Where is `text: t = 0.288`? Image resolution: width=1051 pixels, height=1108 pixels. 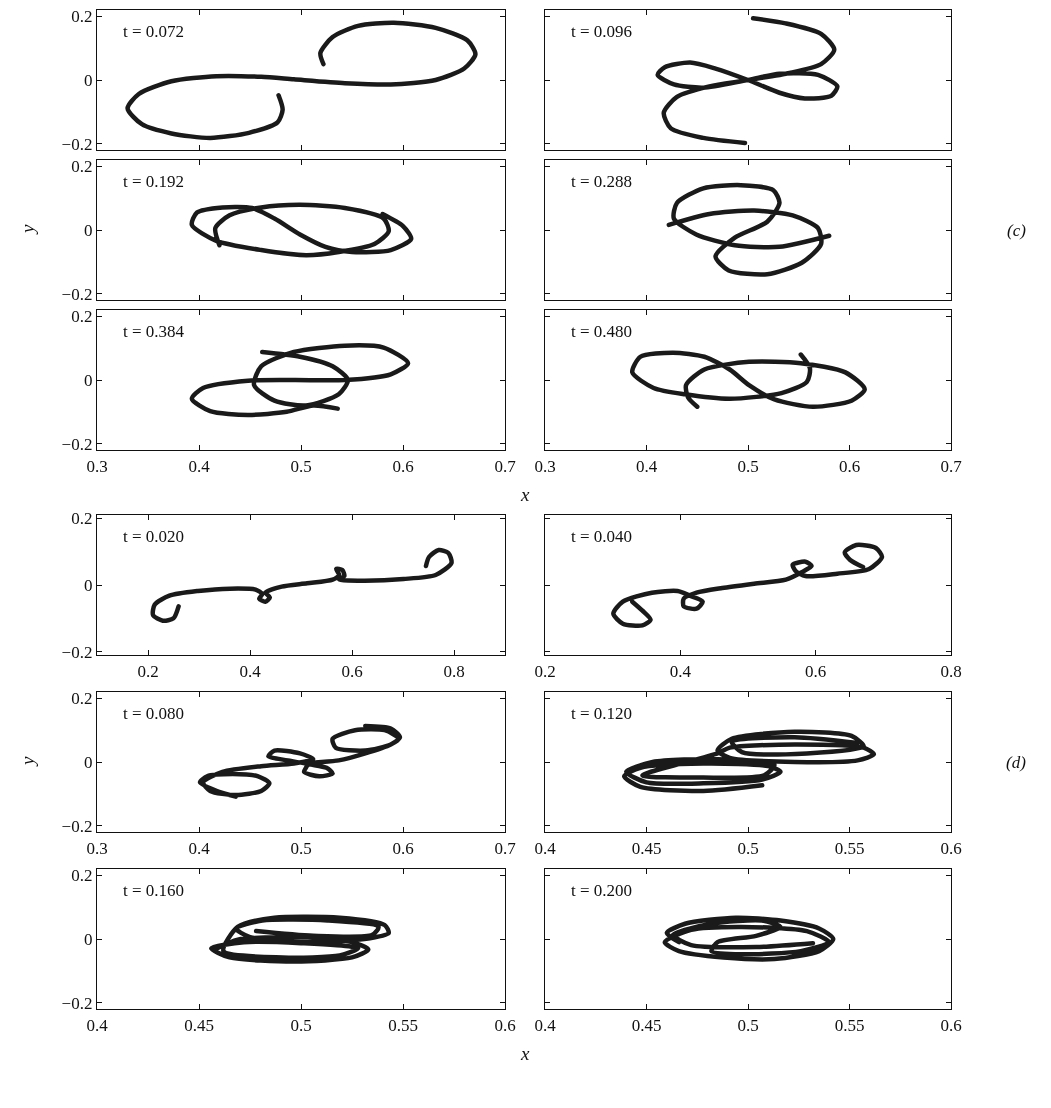
text: t = 0.288 is located at coordinates (602, 181).